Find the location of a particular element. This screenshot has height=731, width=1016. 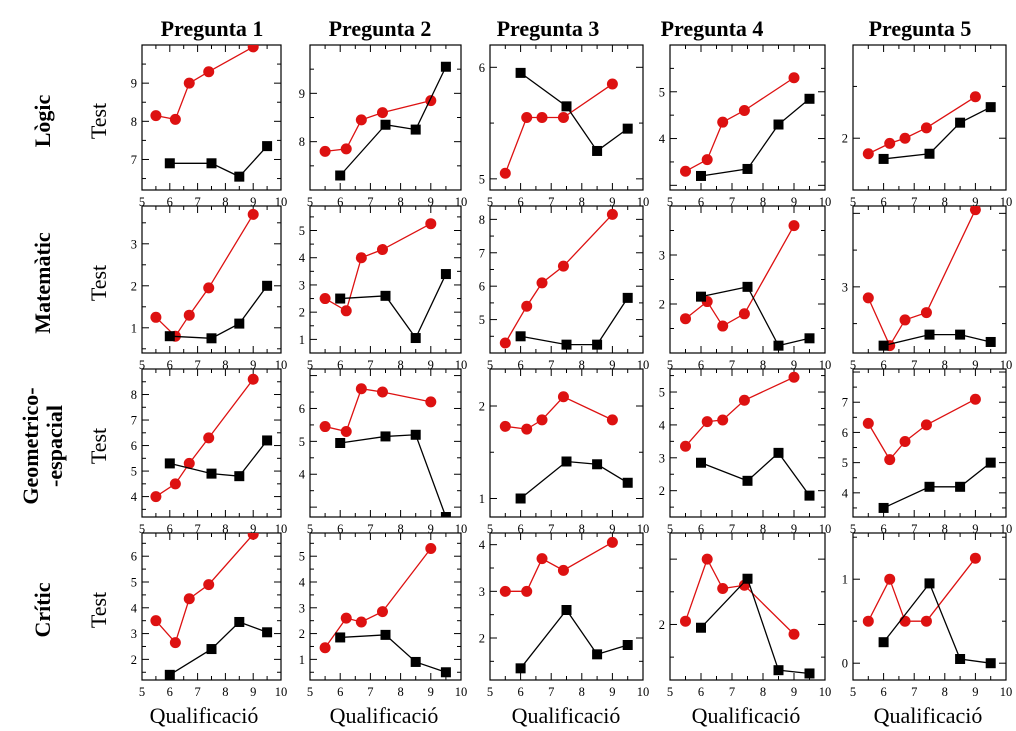

x-tick-label: 10 is located at coordinates (825, 692).